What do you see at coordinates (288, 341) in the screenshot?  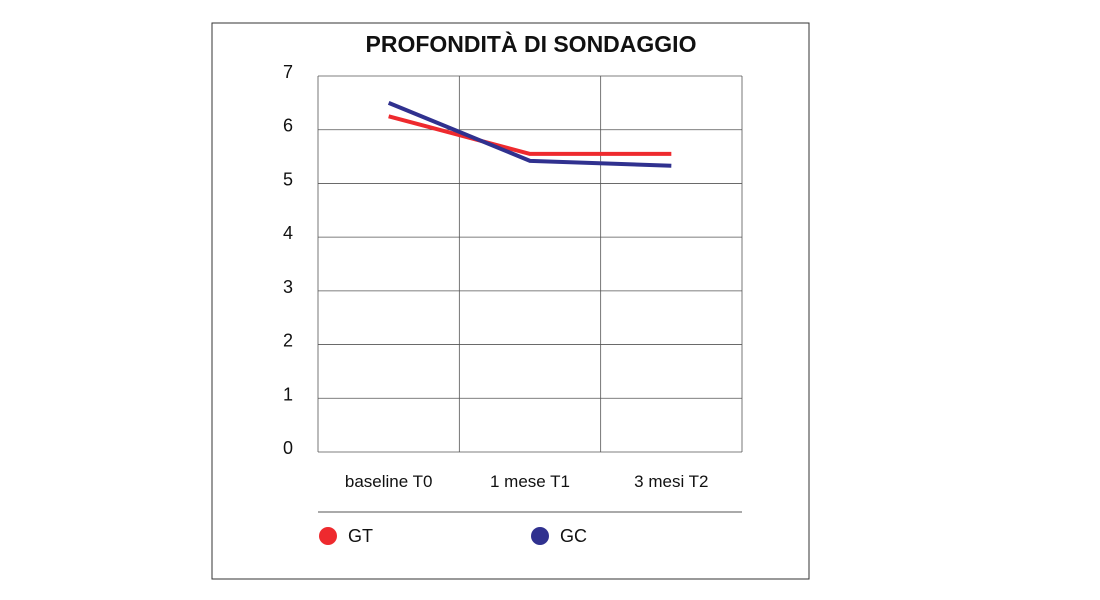 I see `y-tick-label: 2` at bounding box center [288, 341].